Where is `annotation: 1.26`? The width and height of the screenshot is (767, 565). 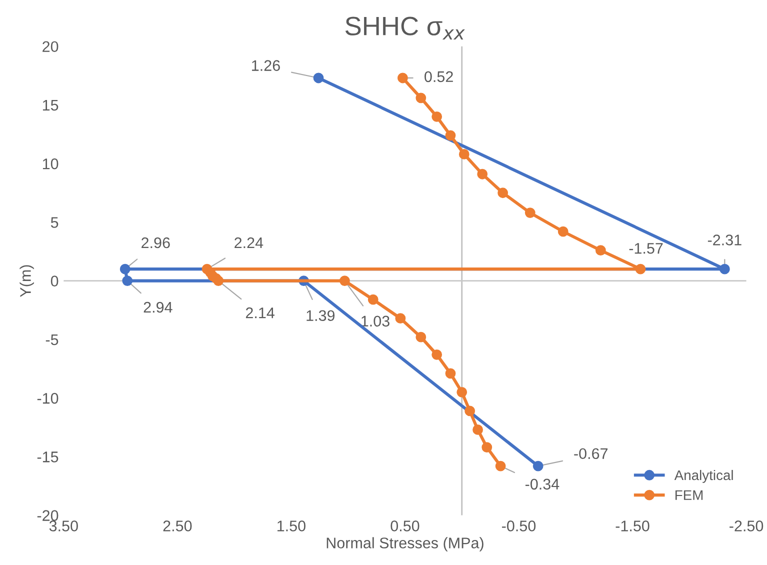 annotation: 1.26 is located at coordinates (266, 65).